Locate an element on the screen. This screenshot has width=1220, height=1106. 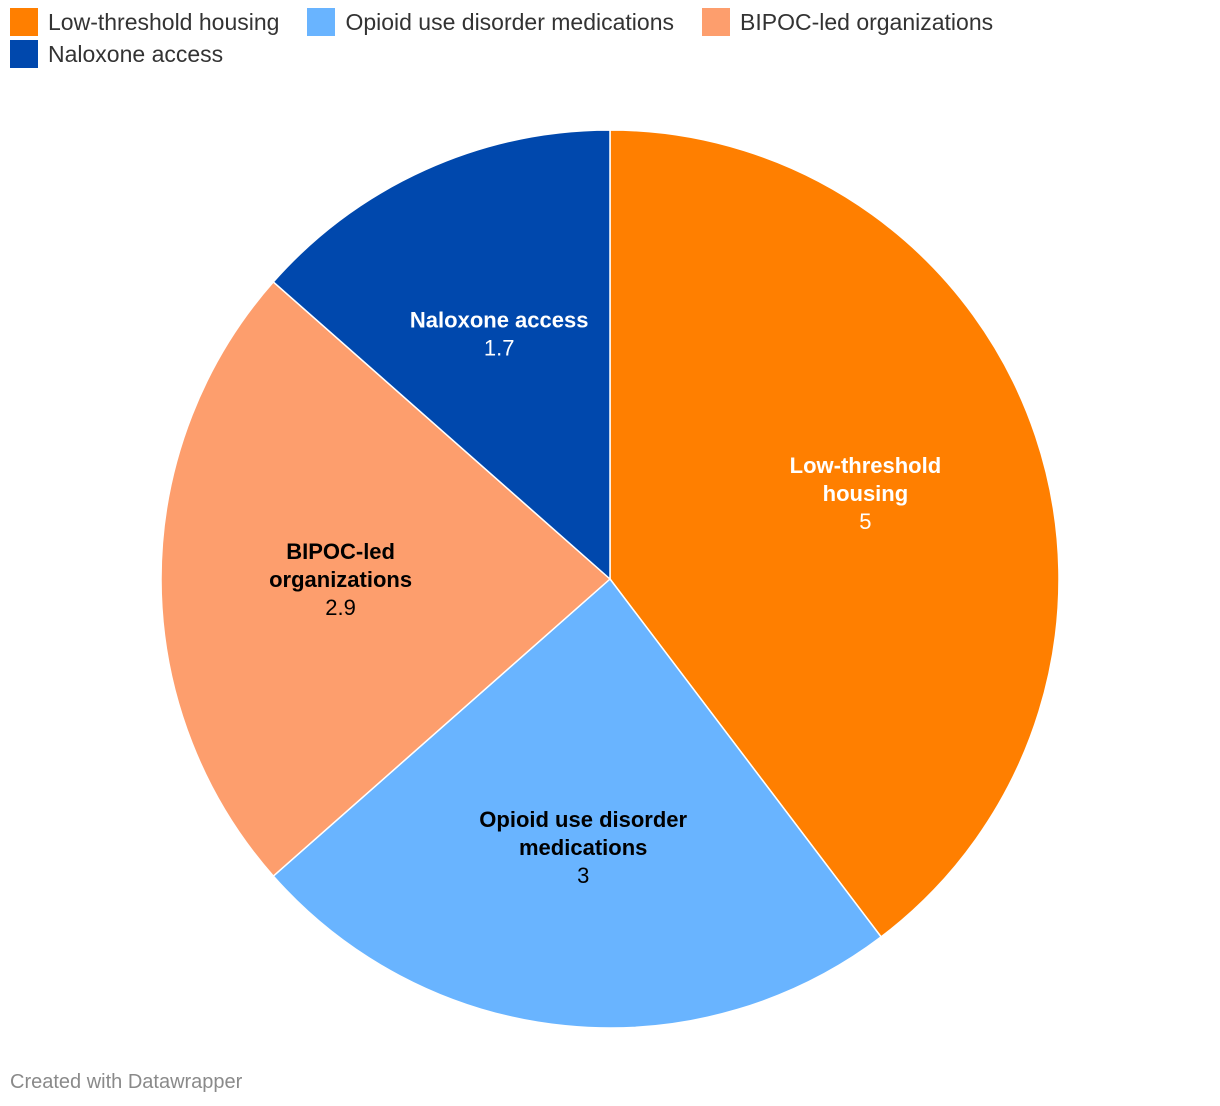
legend-item-naloxone-access: Naloxone access is located at coordinates (116, 54).